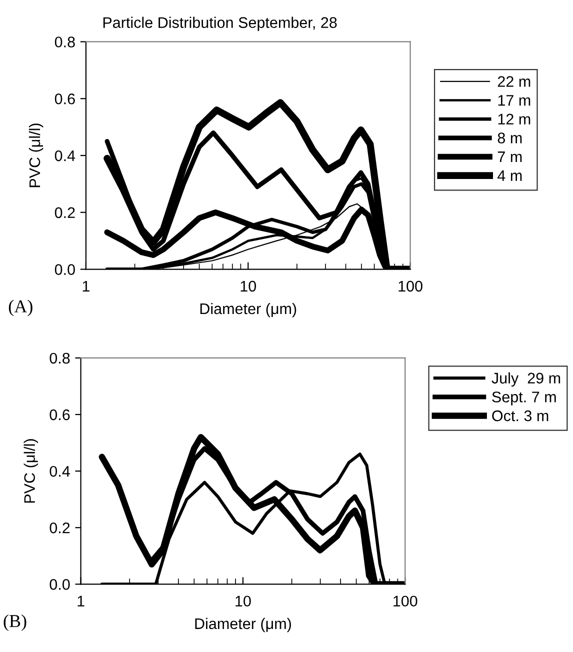  What do you see at coordinates (526, 379) in the screenshot?
I see `legend-label: July 29 m` at bounding box center [526, 379].